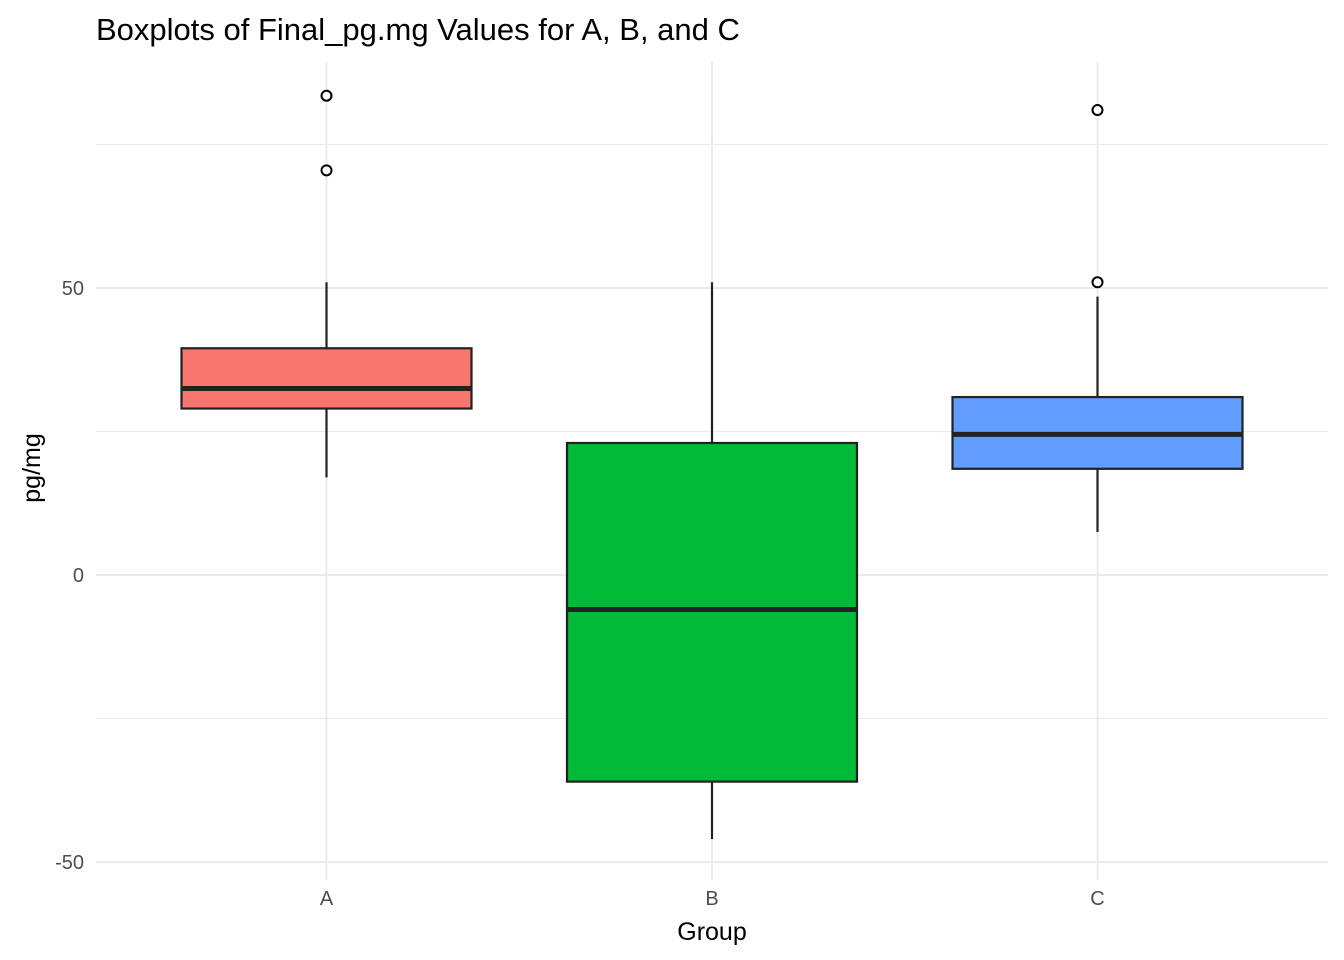 This screenshot has height=960, width=1344. What do you see at coordinates (78, 576) in the screenshot?
I see `y-tick-label: 0` at bounding box center [78, 576].